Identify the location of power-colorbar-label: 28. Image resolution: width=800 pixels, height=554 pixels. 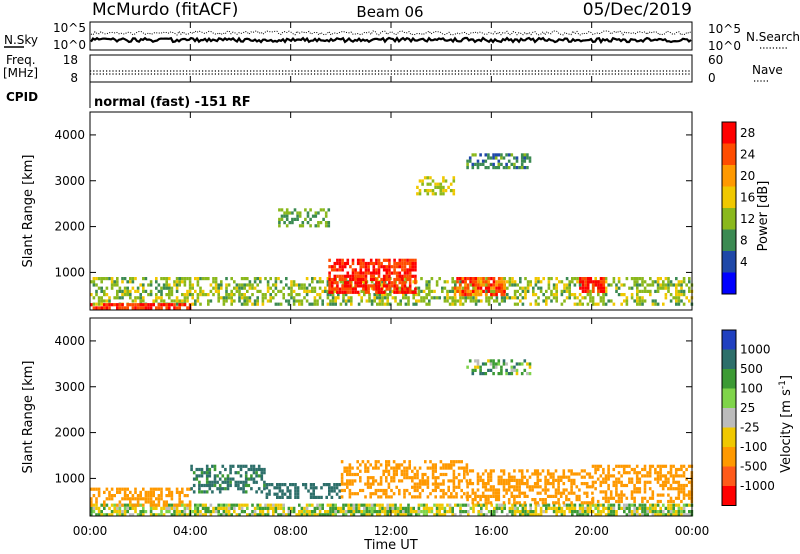
(747, 133).